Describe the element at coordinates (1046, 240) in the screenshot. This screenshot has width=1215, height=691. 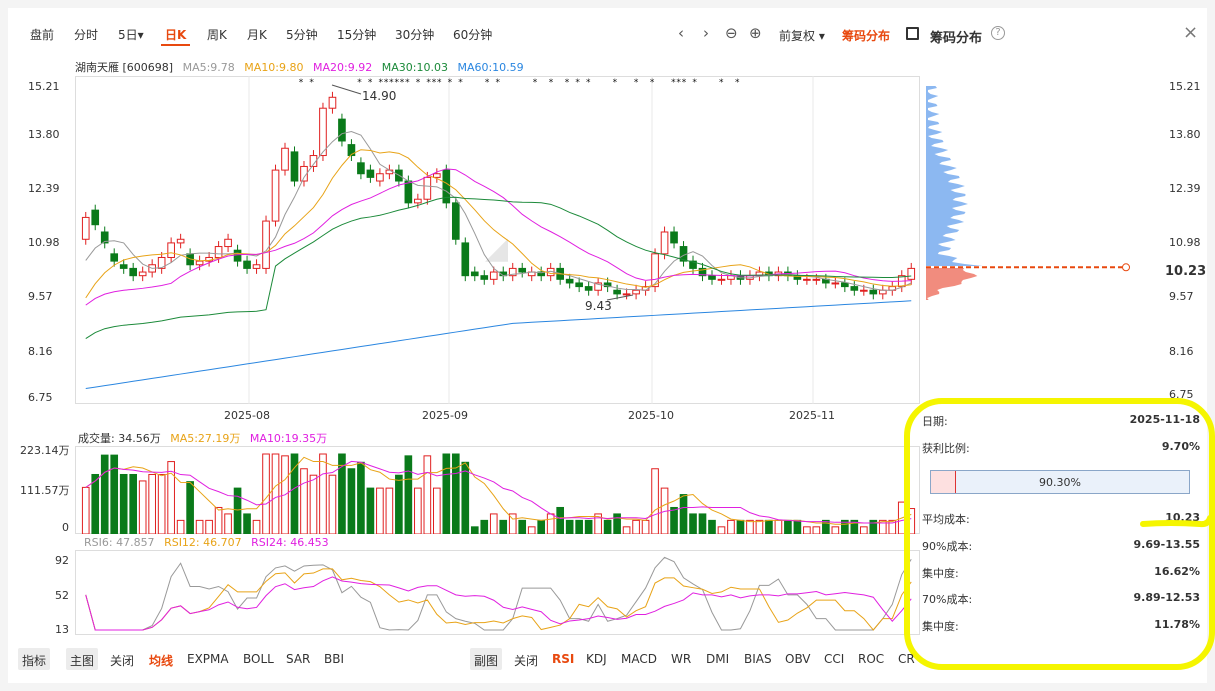
I see `chip-distribution-chart` at that location.